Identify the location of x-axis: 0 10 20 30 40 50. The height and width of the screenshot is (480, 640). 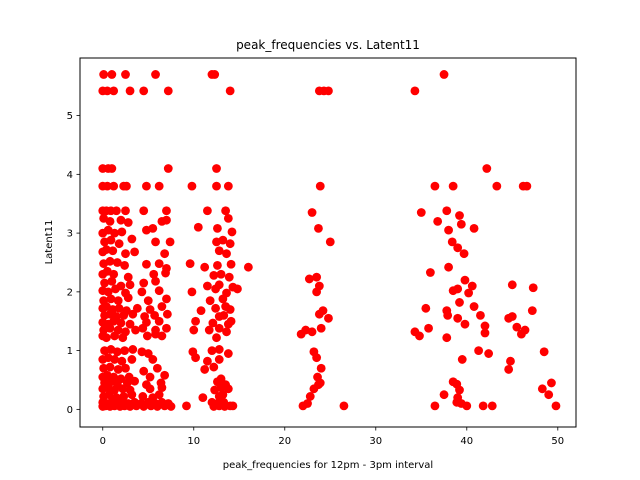
(332, 437).